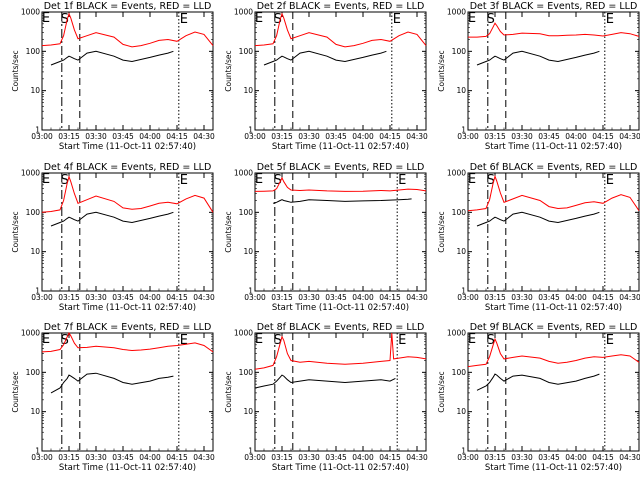 The height and width of the screenshot is (480, 640). I want to click on panel-title: Det 4f BLACK = Events, RED = LLD, so click(128, 167).